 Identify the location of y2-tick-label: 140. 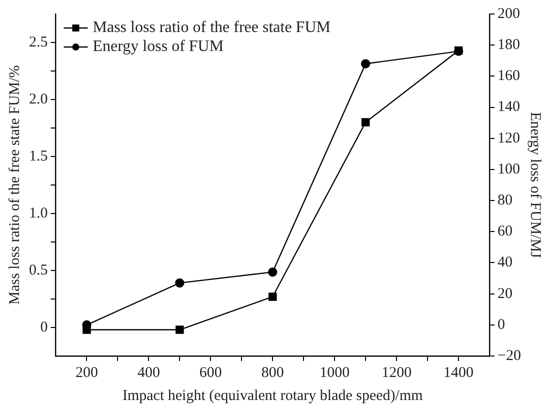
(509, 107).